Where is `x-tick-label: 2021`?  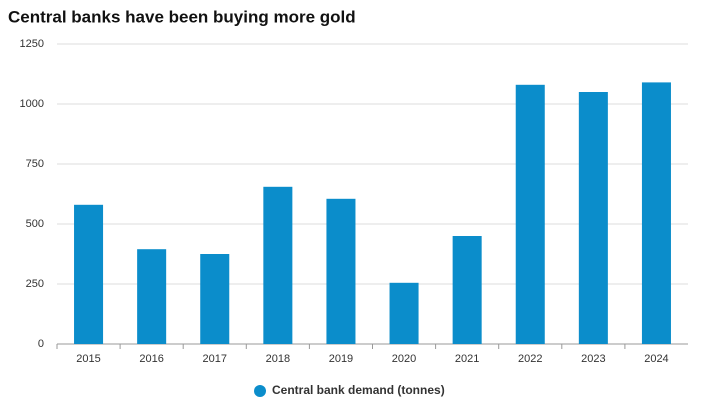 x-tick-label: 2021 is located at coordinates (467, 359).